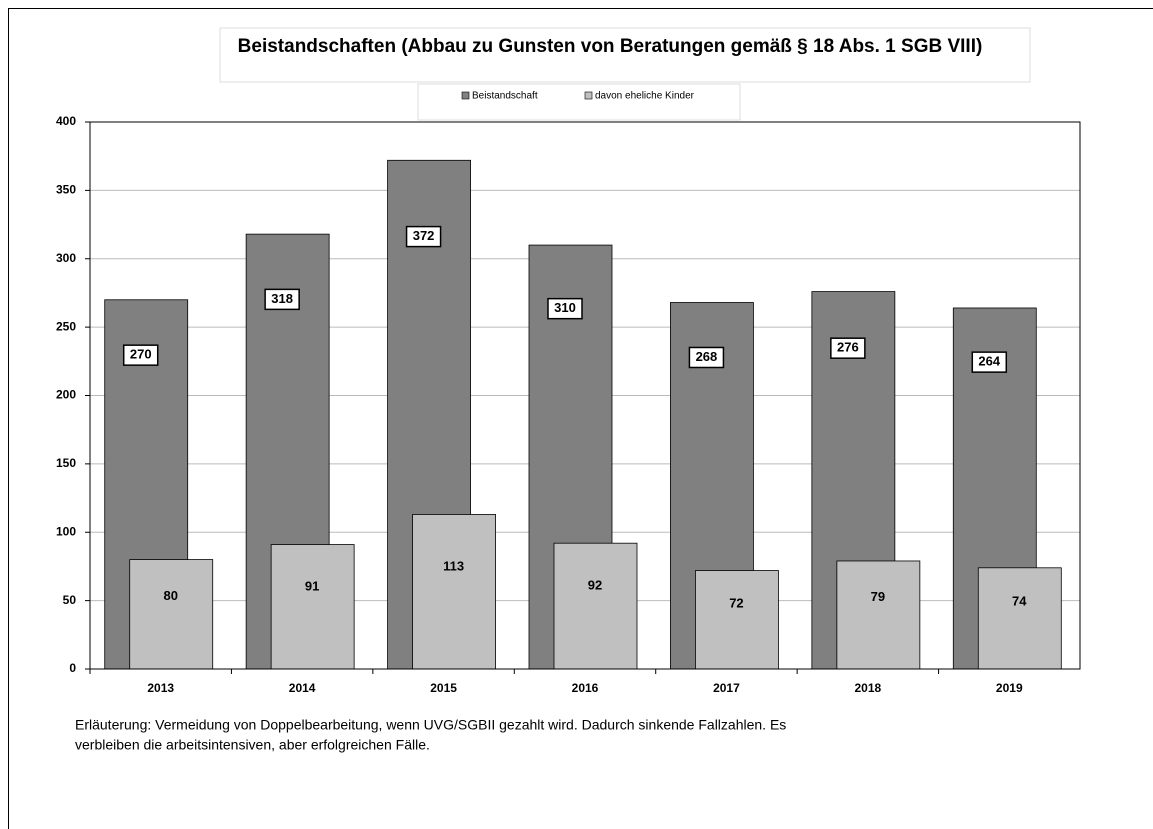 Image resolution: width=1153 pixels, height=829 pixels. What do you see at coordinates (66, 463) in the screenshot?
I see `y-tick-label: 150` at bounding box center [66, 463].